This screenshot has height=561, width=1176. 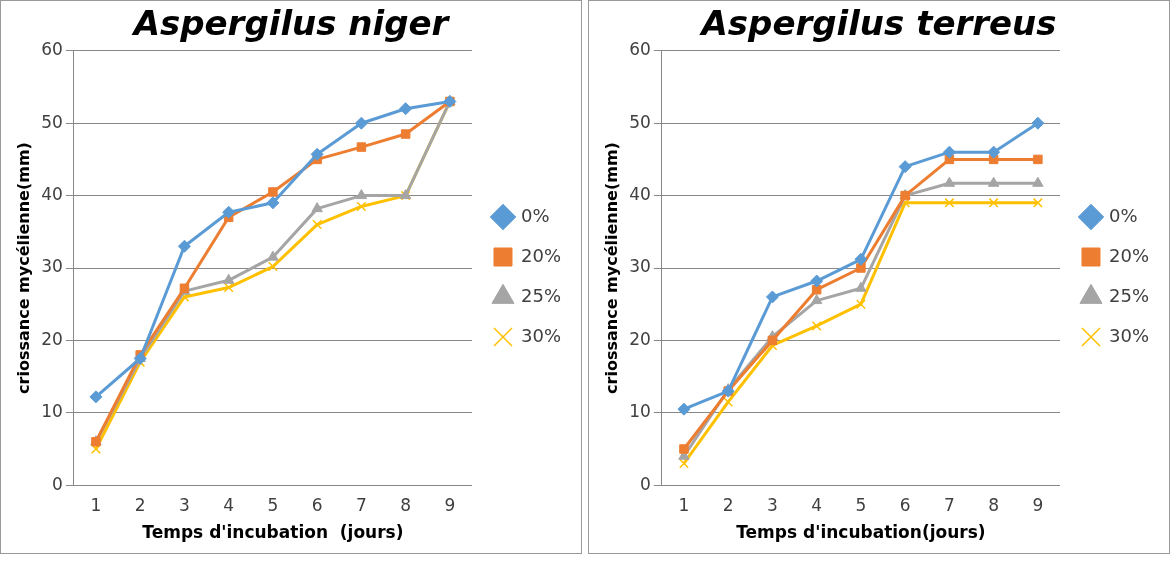 What do you see at coordinates (273, 532) in the screenshot?
I see `x-axis-title: Temps d'incubation (jours)` at bounding box center [273, 532].